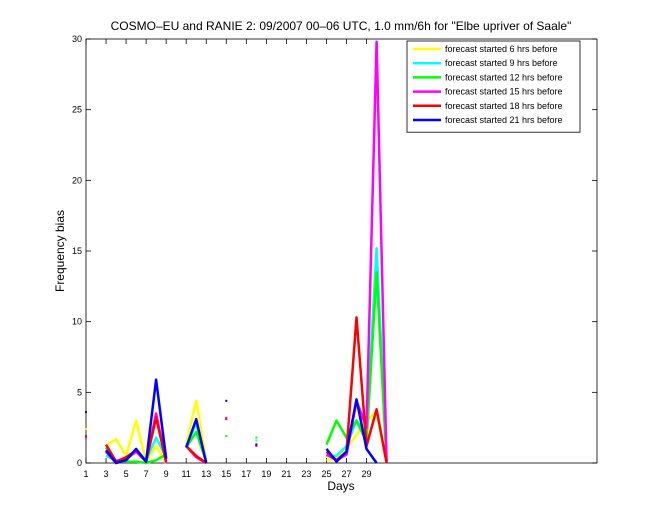 This screenshot has height=520, width=660. What do you see at coordinates (77, 39) in the screenshot?
I see `y-tick-label: 30` at bounding box center [77, 39].